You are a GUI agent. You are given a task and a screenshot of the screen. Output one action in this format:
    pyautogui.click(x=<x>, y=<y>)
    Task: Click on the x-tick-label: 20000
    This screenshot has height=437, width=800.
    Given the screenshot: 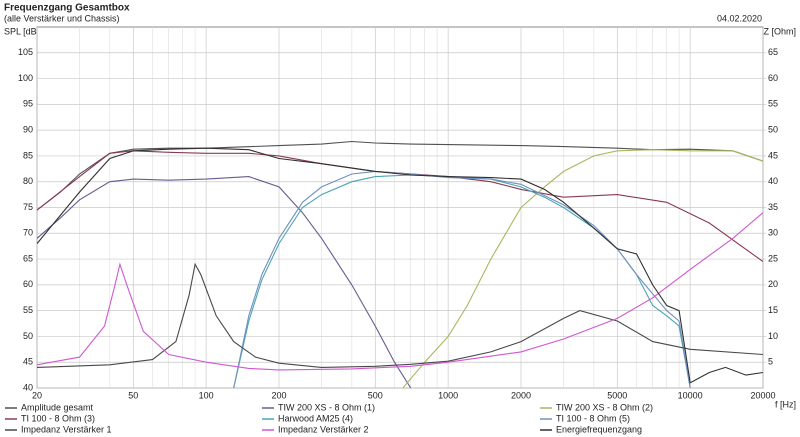 What is the action you would take?
    pyautogui.click(x=762, y=395)
    